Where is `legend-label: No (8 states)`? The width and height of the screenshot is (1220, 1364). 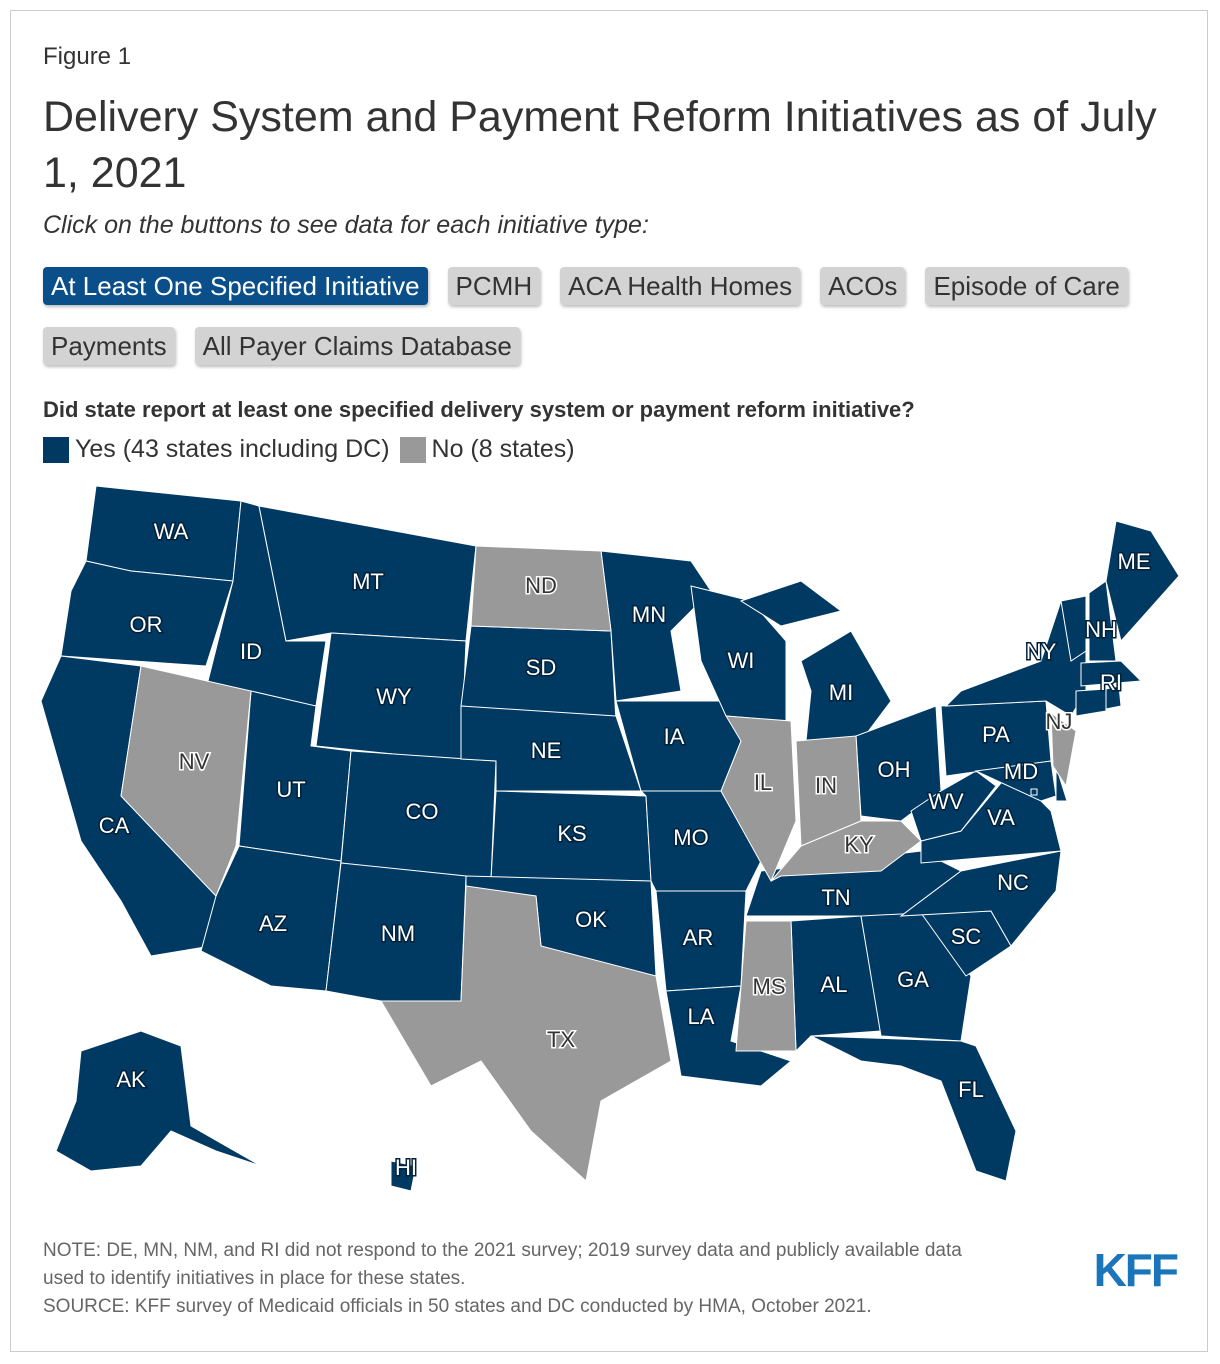
legend-label: No (8 states) is located at coordinates (503, 449).